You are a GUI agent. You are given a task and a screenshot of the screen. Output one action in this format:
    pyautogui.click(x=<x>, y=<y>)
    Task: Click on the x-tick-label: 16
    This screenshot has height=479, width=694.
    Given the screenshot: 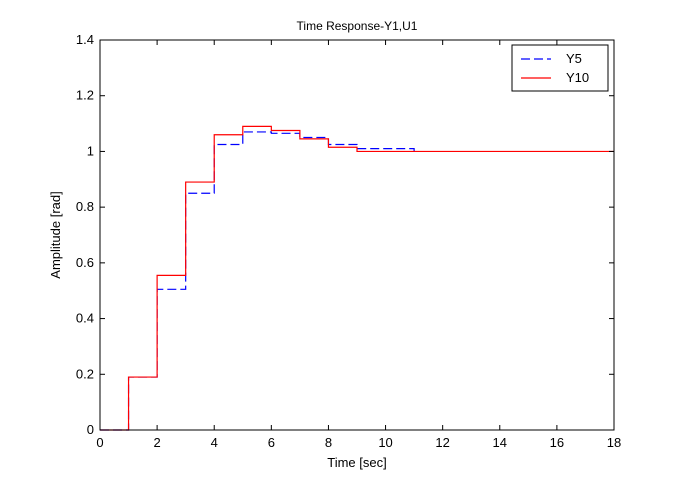 What is the action you would take?
    pyautogui.click(x=557, y=442)
    